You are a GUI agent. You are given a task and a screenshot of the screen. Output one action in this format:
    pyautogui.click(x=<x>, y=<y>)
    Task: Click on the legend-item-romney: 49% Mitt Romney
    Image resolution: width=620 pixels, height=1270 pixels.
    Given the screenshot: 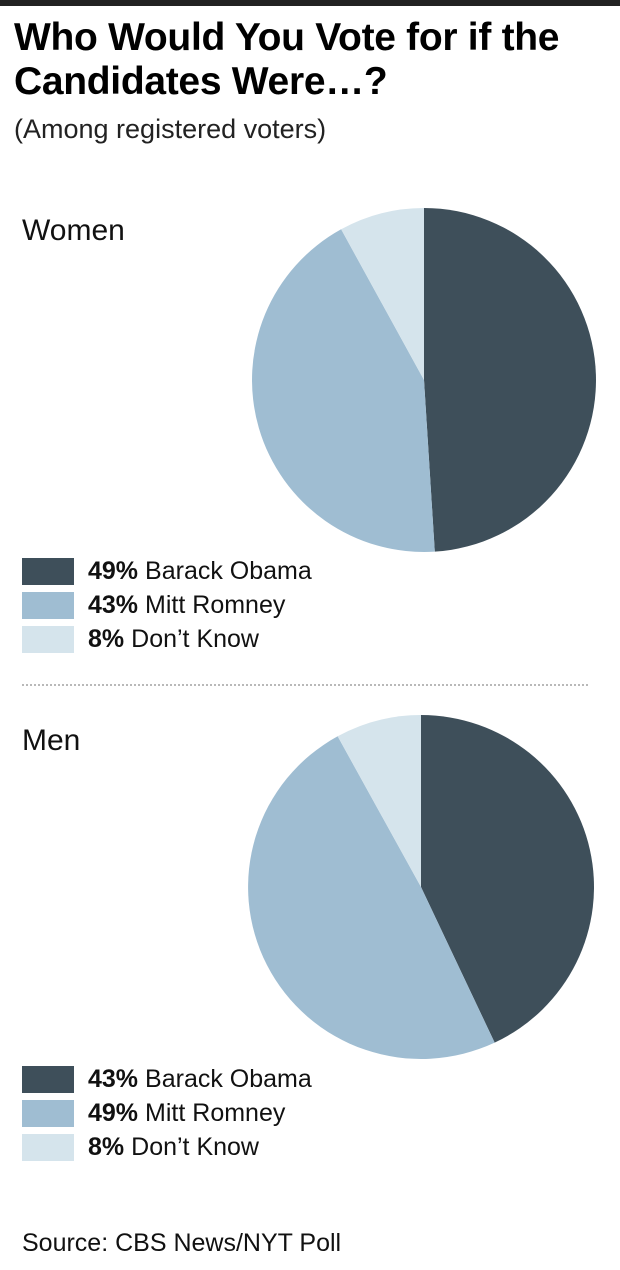 What is the action you would take?
    pyautogui.click(x=252, y=1113)
    